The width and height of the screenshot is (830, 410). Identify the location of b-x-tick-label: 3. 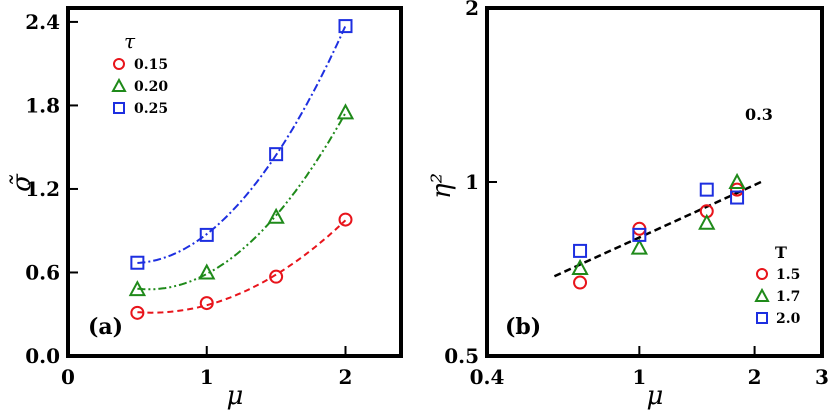
(822, 377).